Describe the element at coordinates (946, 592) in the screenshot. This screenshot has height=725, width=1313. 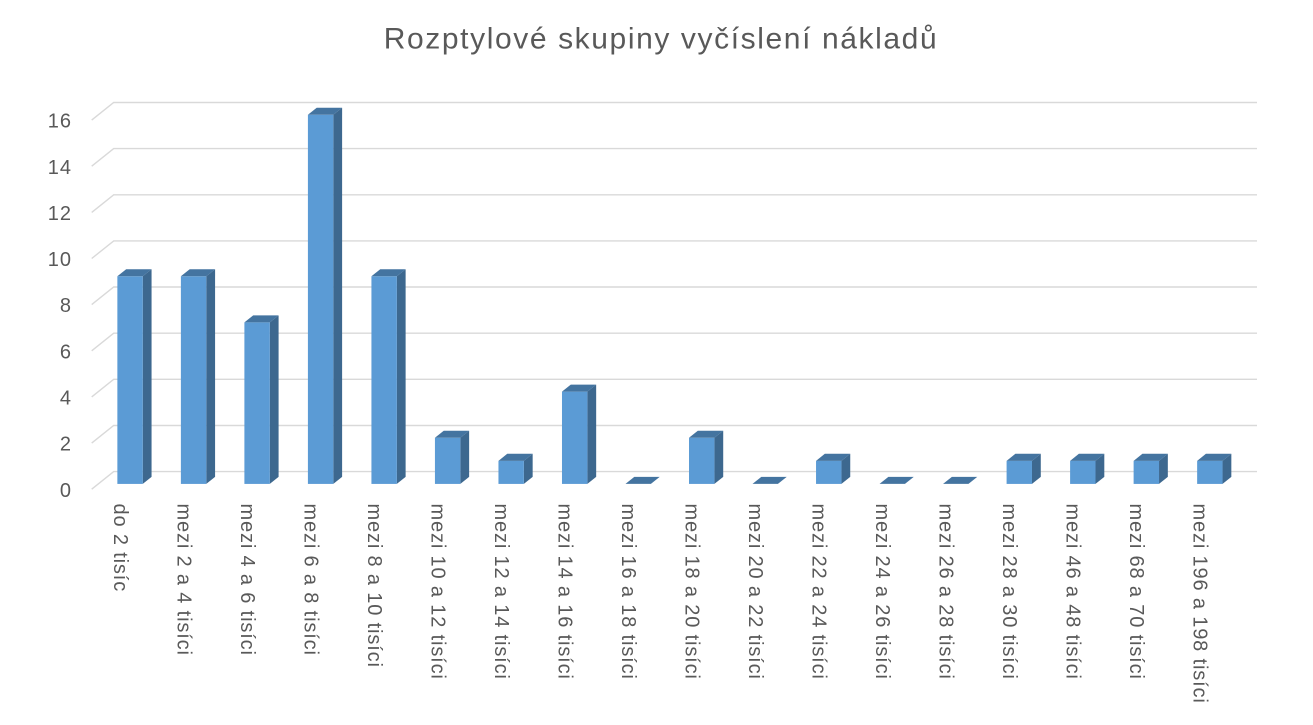
I see `svg-text: mezi 26 a 28 tisíci` at that location.